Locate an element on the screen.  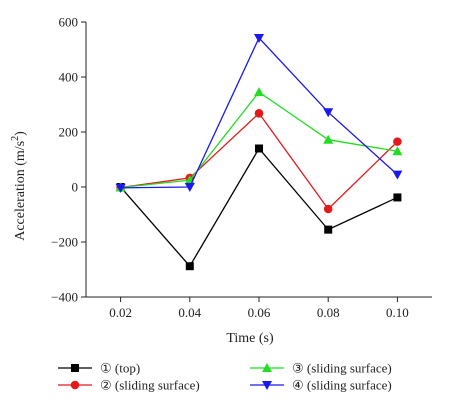
legend-item-2: ② (sliding surface) is located at coordinates (129, 385).